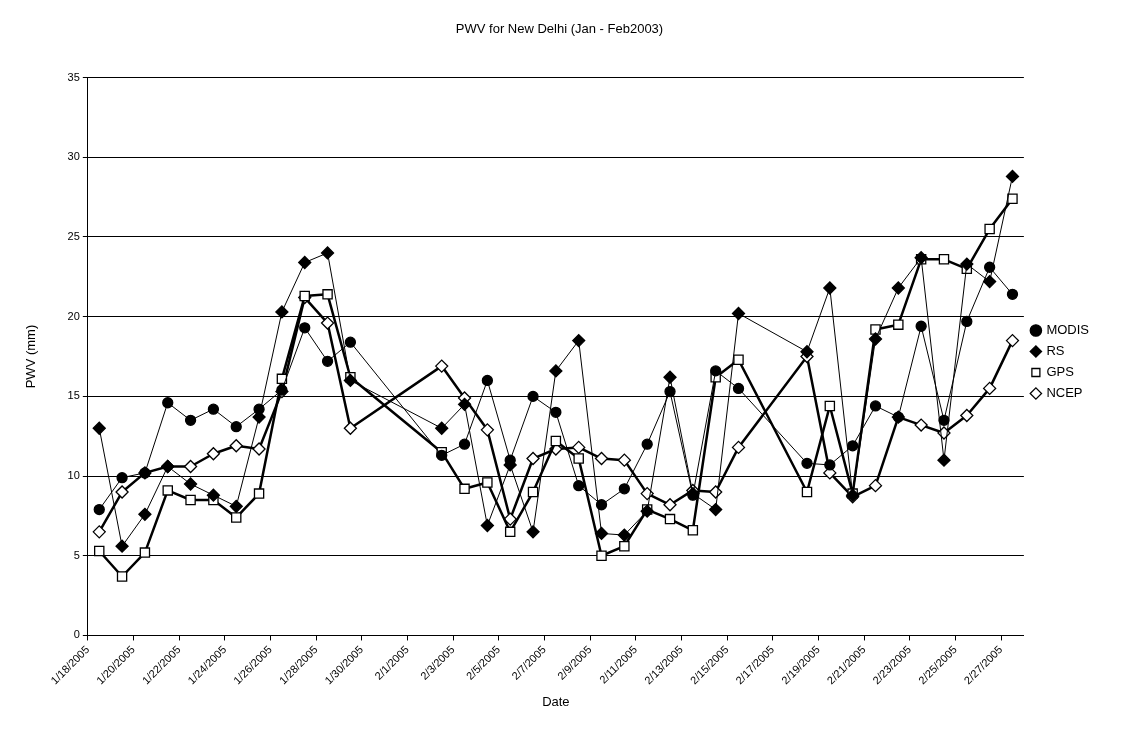  I want to click on y-tick-label: 35, so click(73, 76).